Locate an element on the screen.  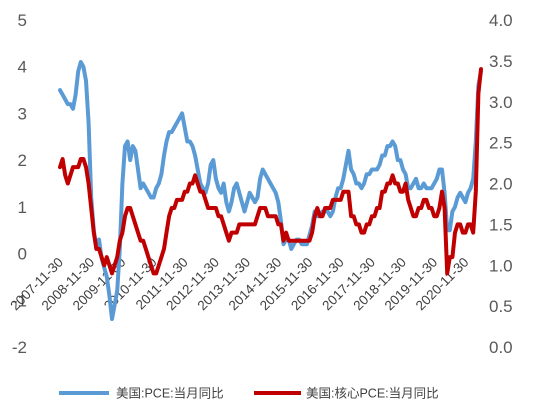
y-right-tick-label: 4.0 is located at coordinates (501, 20).